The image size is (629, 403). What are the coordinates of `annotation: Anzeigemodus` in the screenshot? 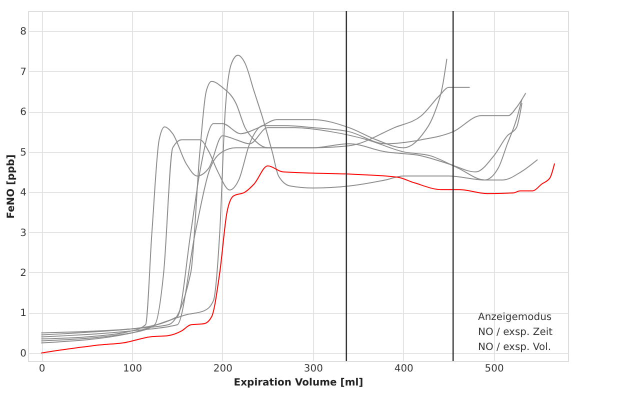 It's located at (515, 317).